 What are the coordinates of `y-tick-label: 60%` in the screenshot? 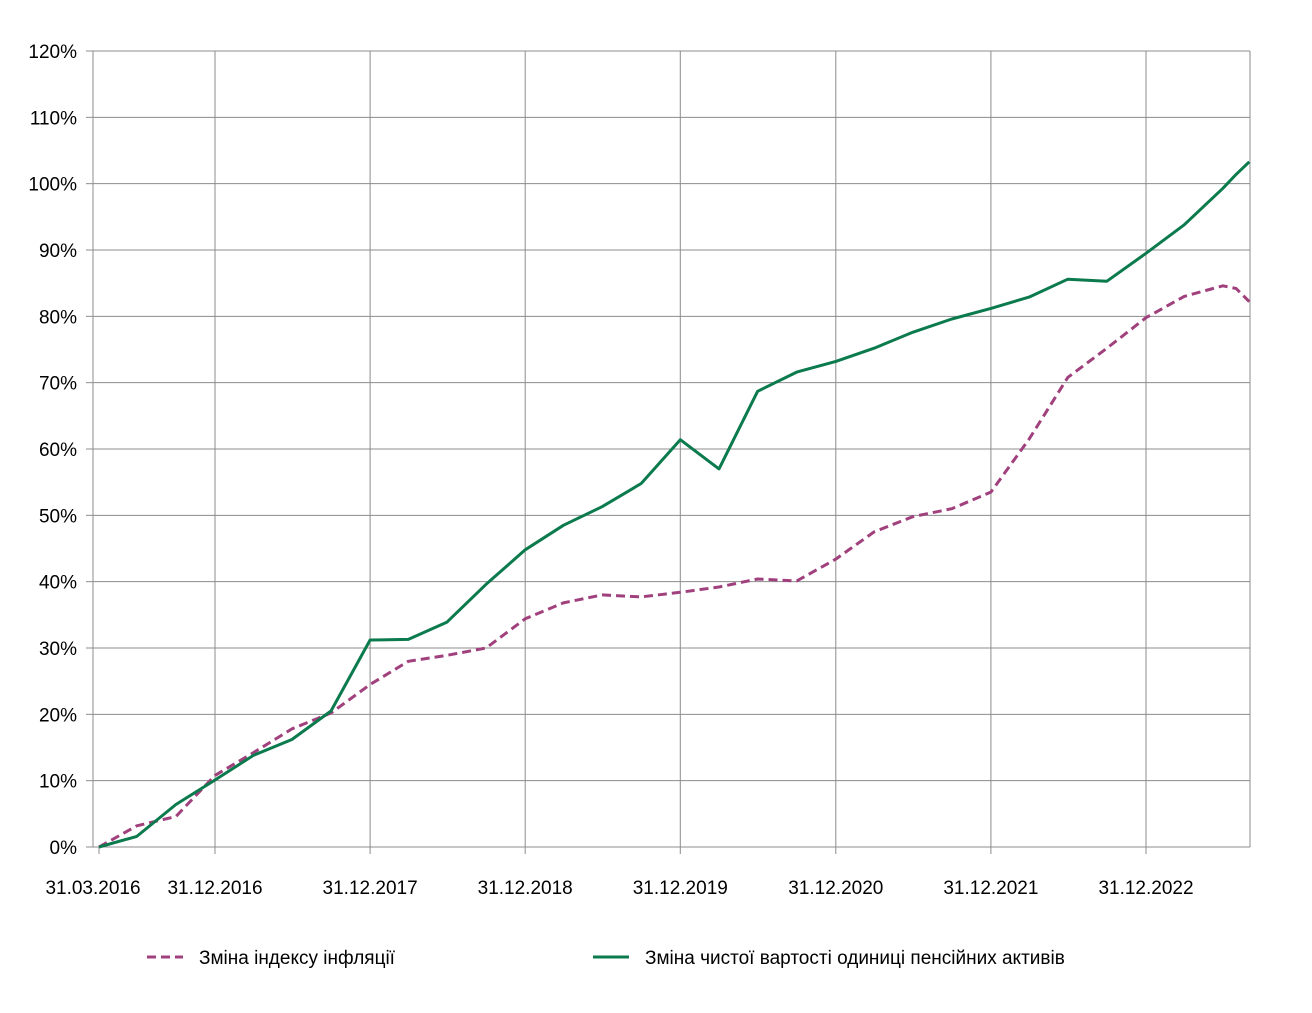 It's located at (58, 450).